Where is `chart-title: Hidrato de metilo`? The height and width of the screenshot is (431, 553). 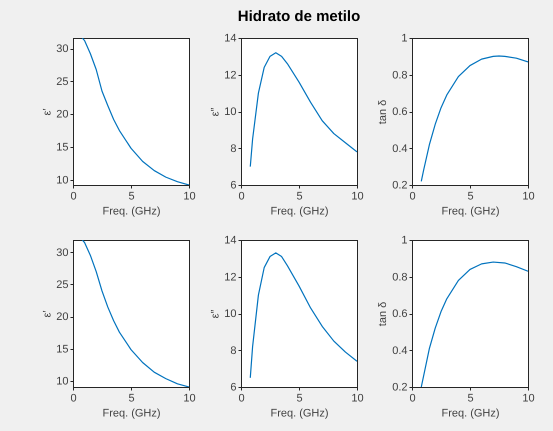 chart-title: Hidrato de metilo is located at coordinates (299, 16).